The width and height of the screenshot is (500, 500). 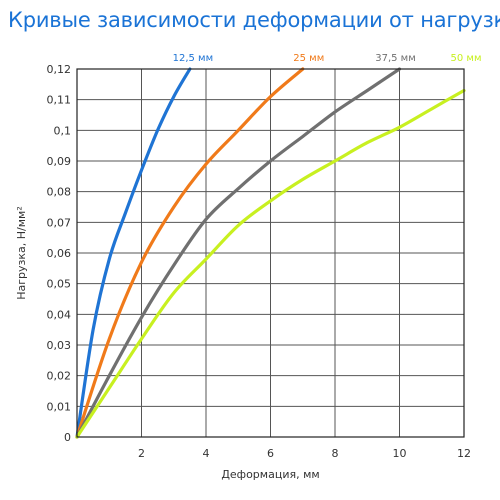 I want to click on x-axis-label: Деформация, мм, so click(x=270, y=474).